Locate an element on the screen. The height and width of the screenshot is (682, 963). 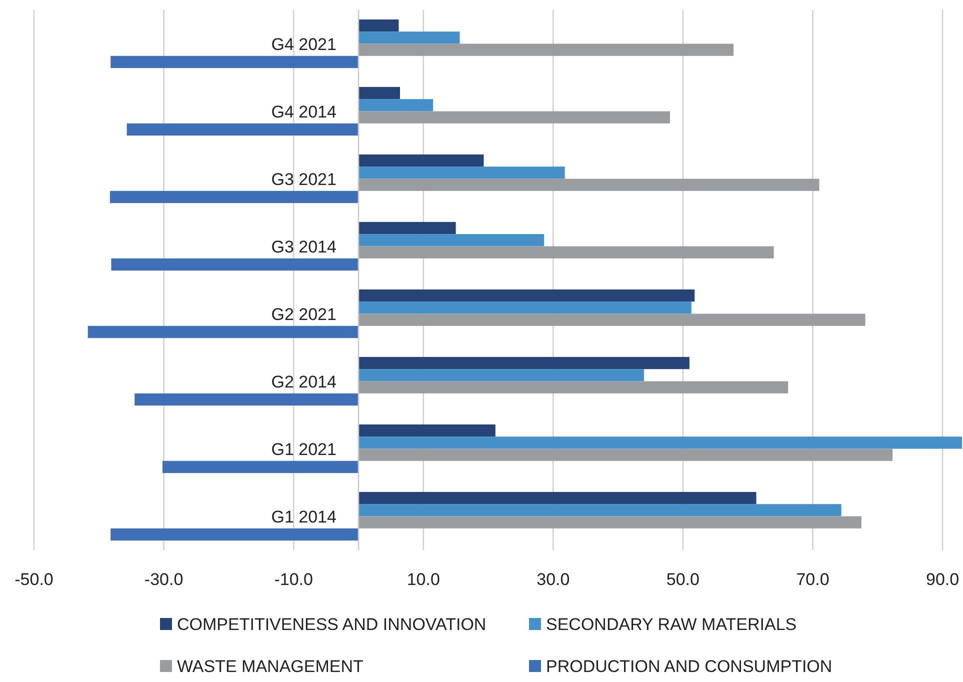
x-tick-label: 50.0 is located at coordinates (683, 579).